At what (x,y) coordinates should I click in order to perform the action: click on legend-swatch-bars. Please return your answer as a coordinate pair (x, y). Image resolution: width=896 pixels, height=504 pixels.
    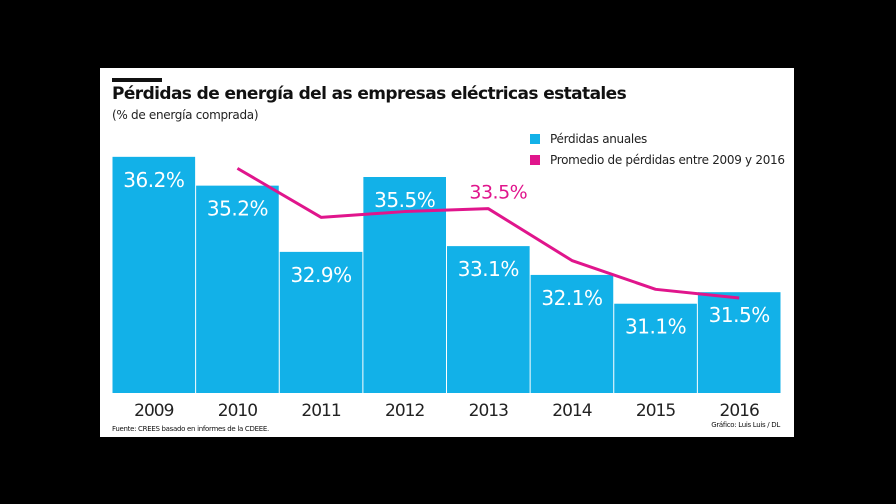
    Looking at the image, I should click on (535, 139).